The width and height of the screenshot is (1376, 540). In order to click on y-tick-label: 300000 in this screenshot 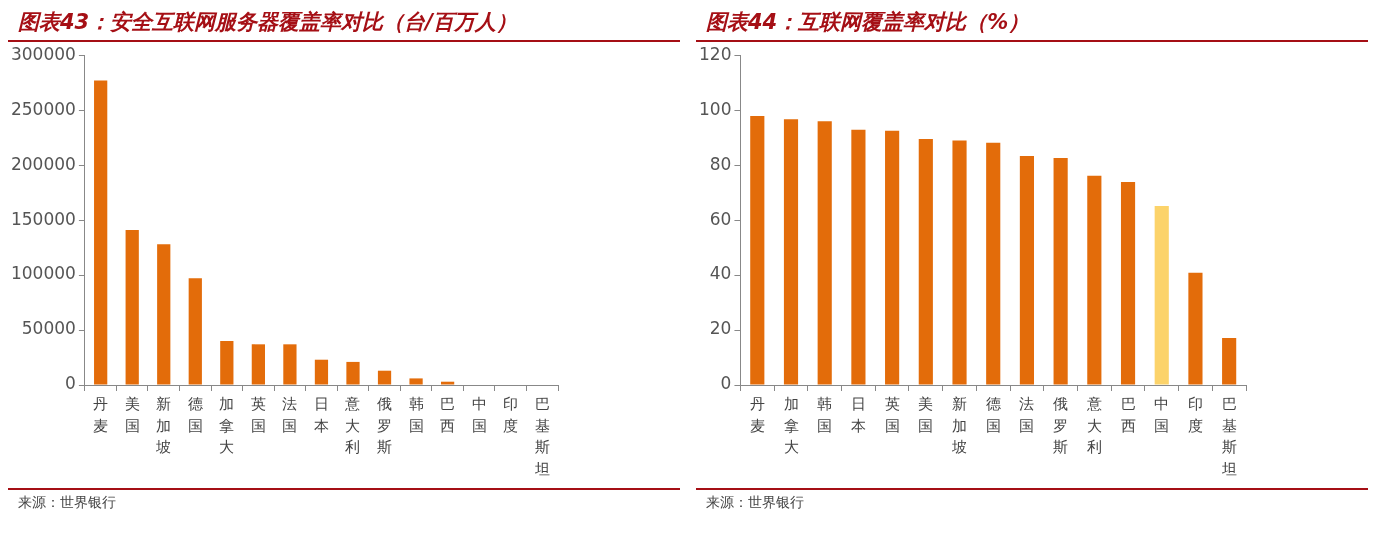, I will do `click(43, 53)`.